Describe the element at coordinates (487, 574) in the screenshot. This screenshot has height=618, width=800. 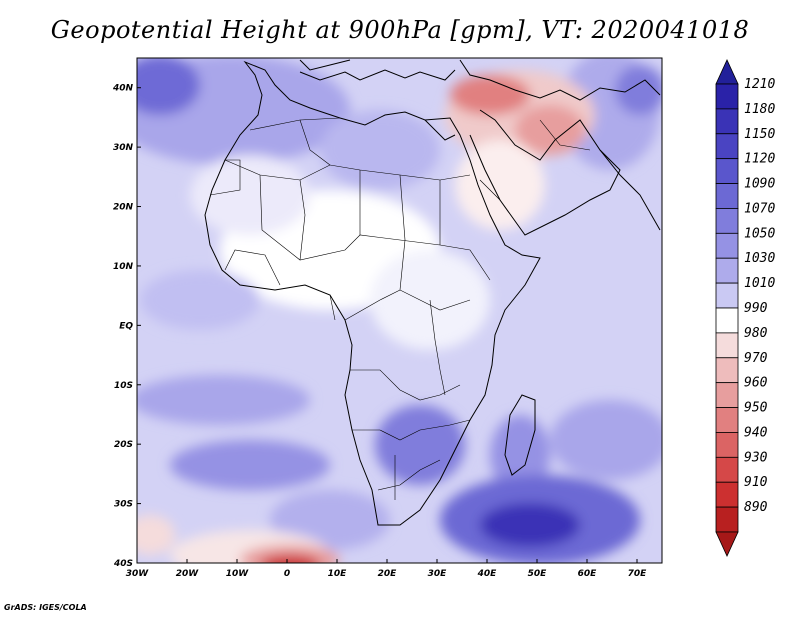
I see `lon-tick-label: 40E` at that location.